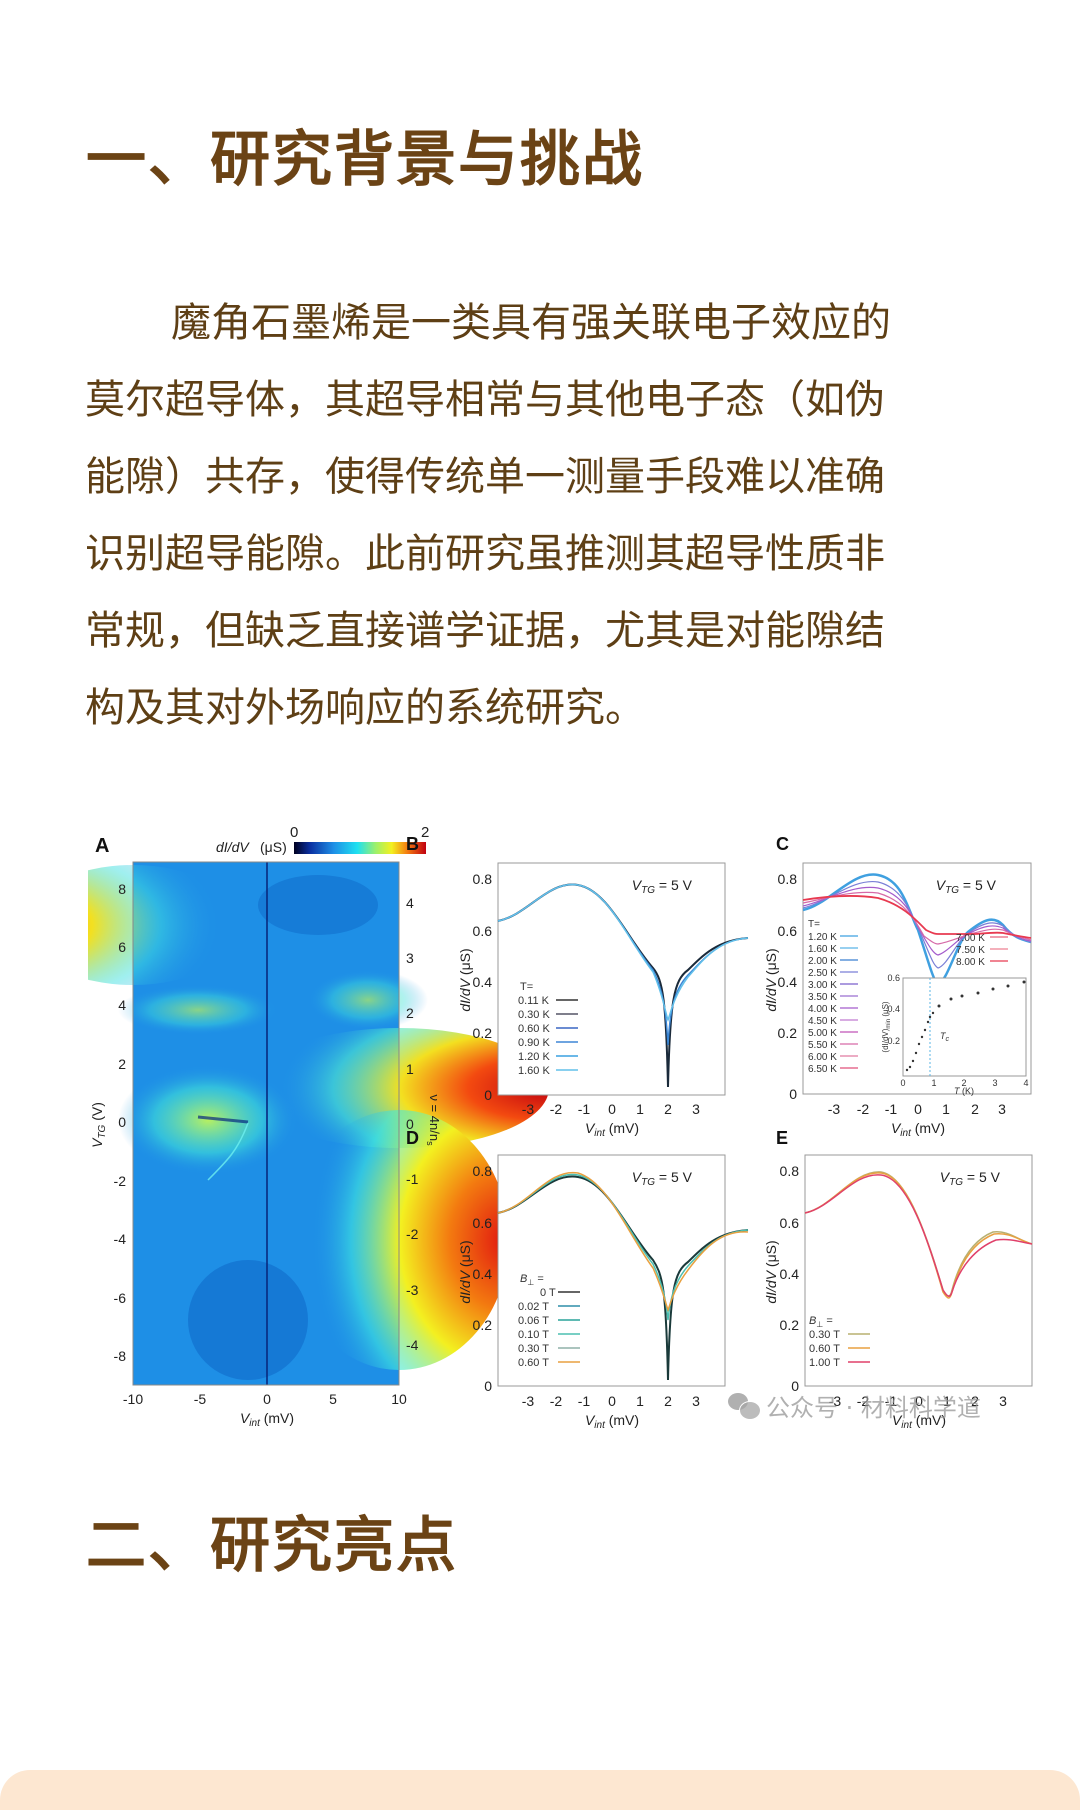  What do you see at coordinates (782, 1138) in the screenshot?
I see `svg-text: E` at bounding box center [782, 1138].